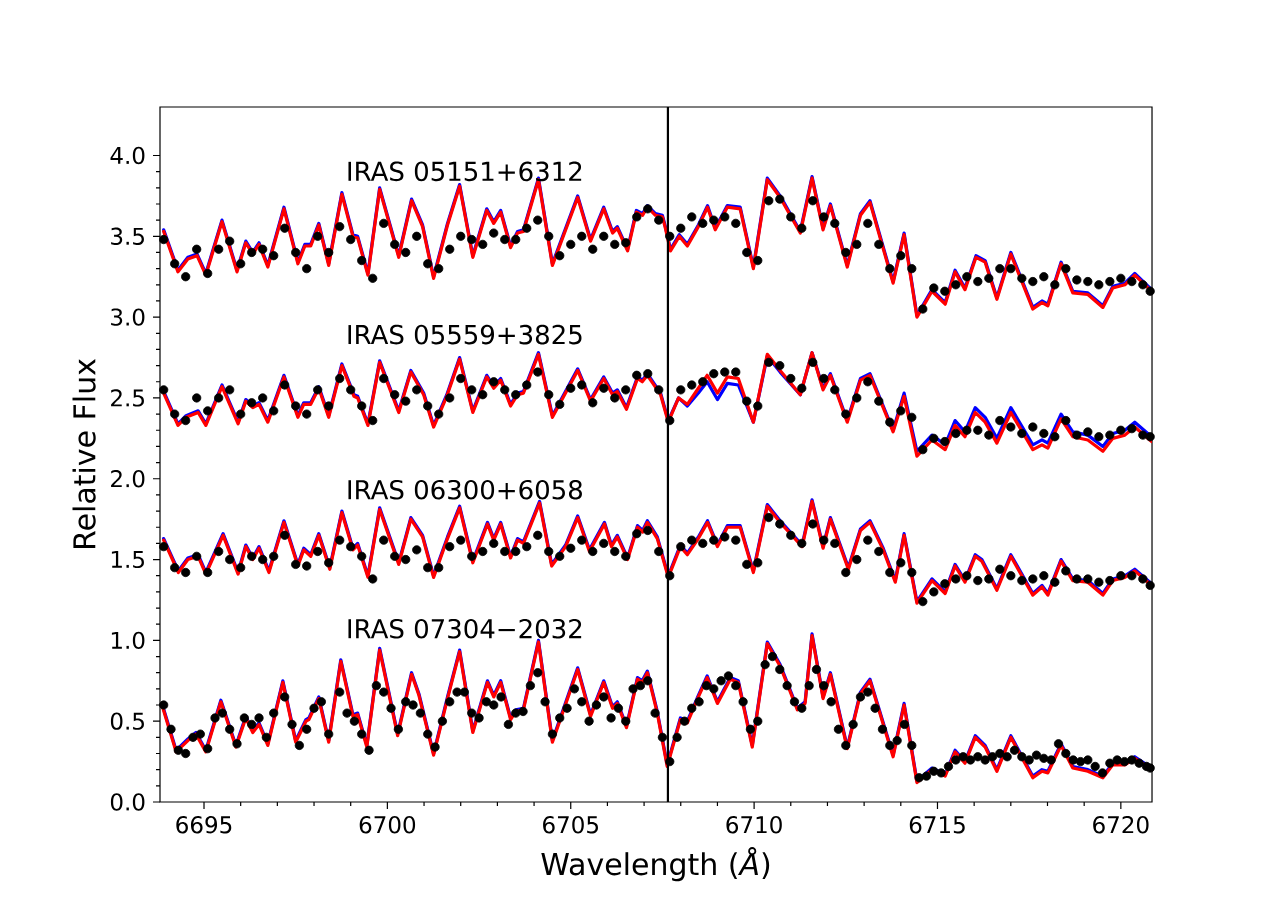  Describe the element at coordinates (127, 398) in the screenshot. I see `y-tick-label: 2.5` at that location.